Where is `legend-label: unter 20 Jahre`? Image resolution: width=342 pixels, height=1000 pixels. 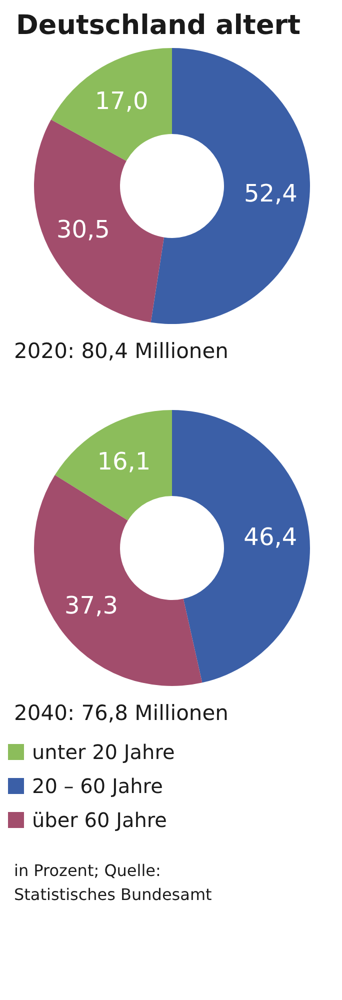 legend-label: unter 20 Jahre is located at coordinates (103, 752).